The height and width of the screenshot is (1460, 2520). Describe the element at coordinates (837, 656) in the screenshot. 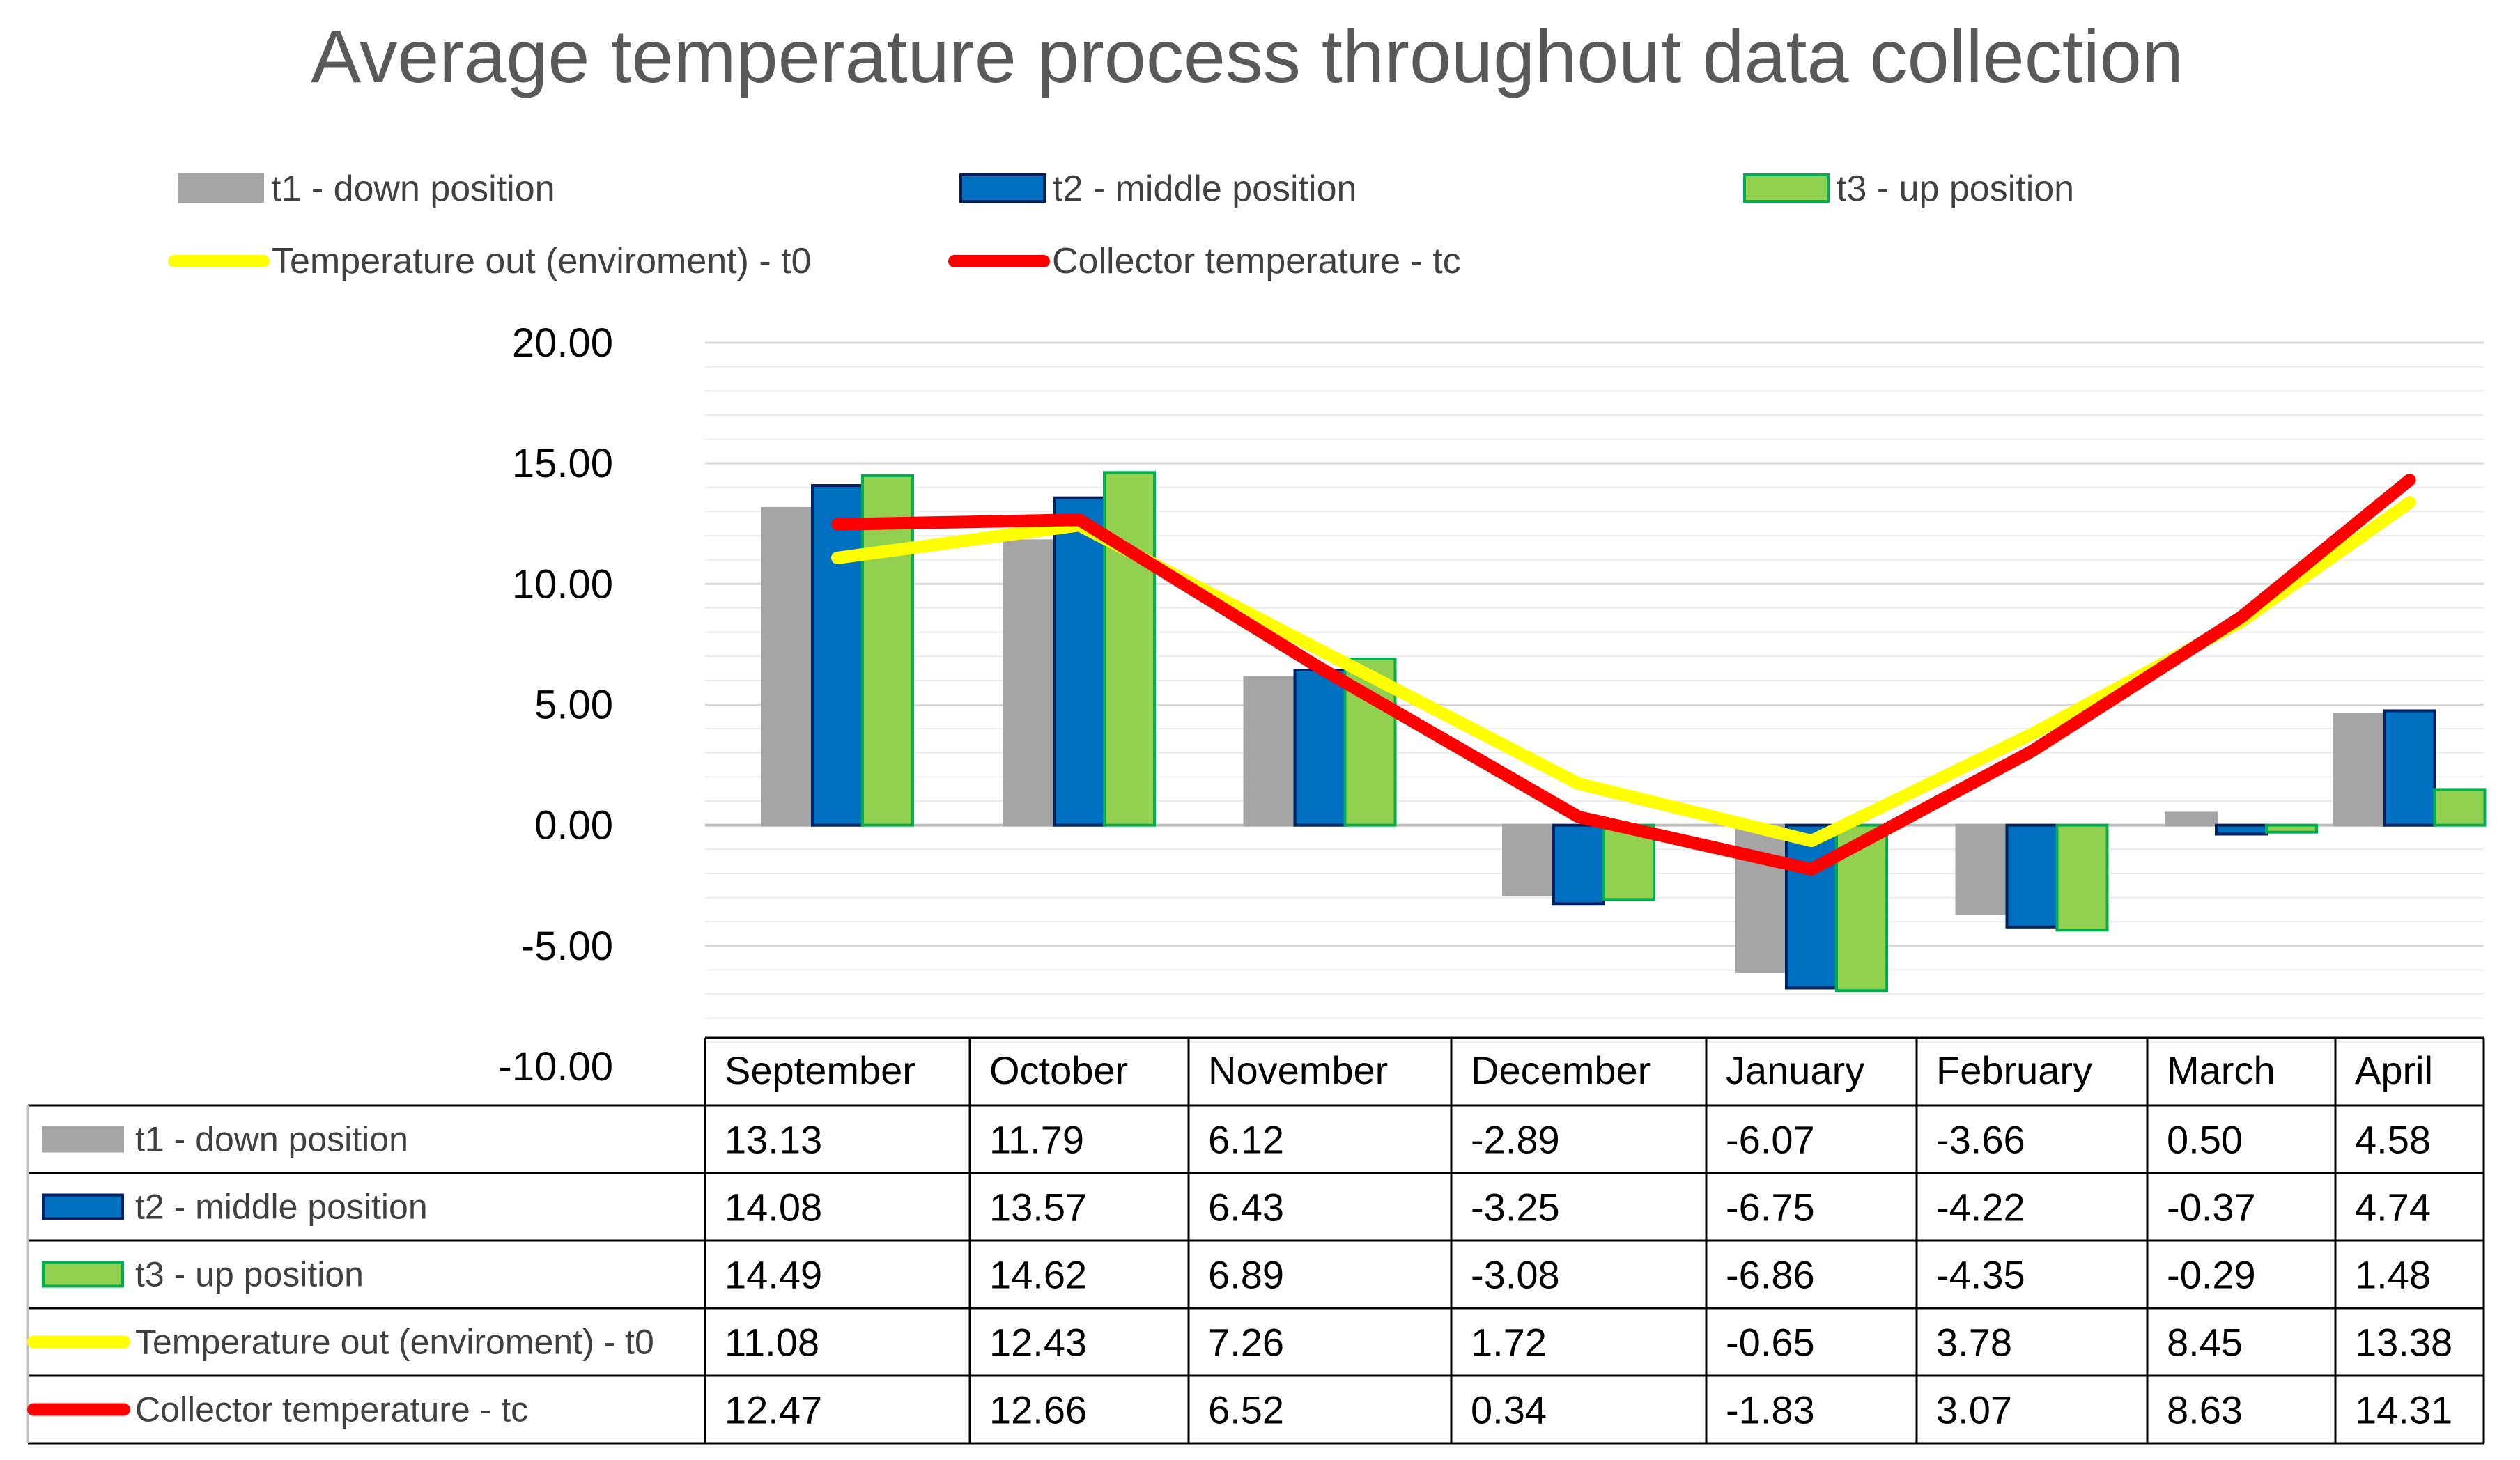

I see `bar-t2-middle-position-september` at that location.